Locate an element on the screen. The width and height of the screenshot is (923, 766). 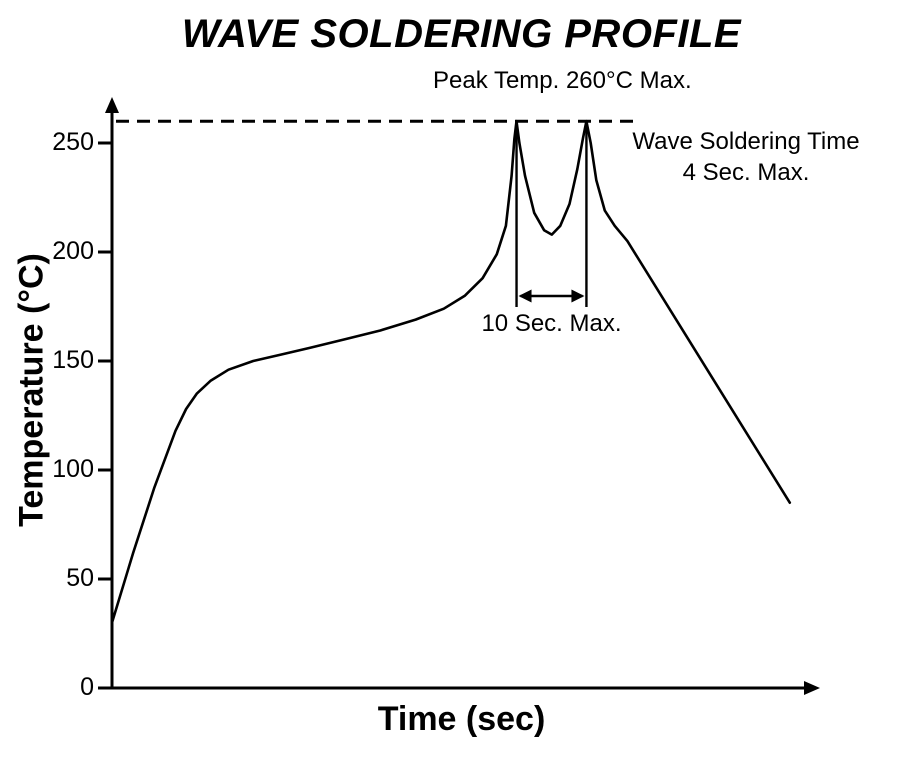
y-tick-label: 50 is located at coordinates (80, 578).